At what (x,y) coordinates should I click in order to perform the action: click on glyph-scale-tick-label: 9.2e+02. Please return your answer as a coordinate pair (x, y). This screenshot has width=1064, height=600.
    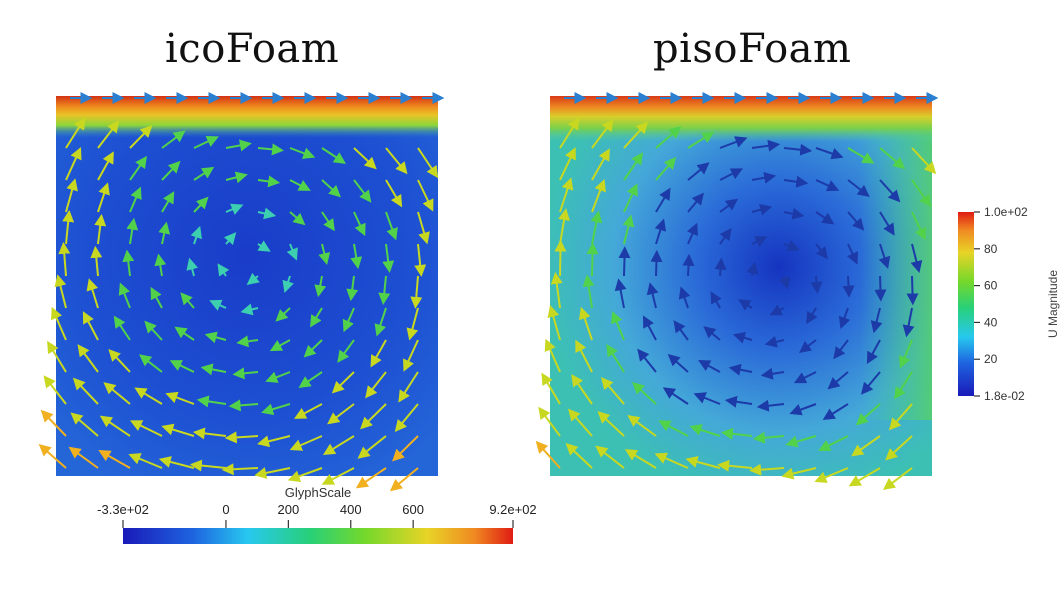
    Looking at the image, I should click on (512, 509).